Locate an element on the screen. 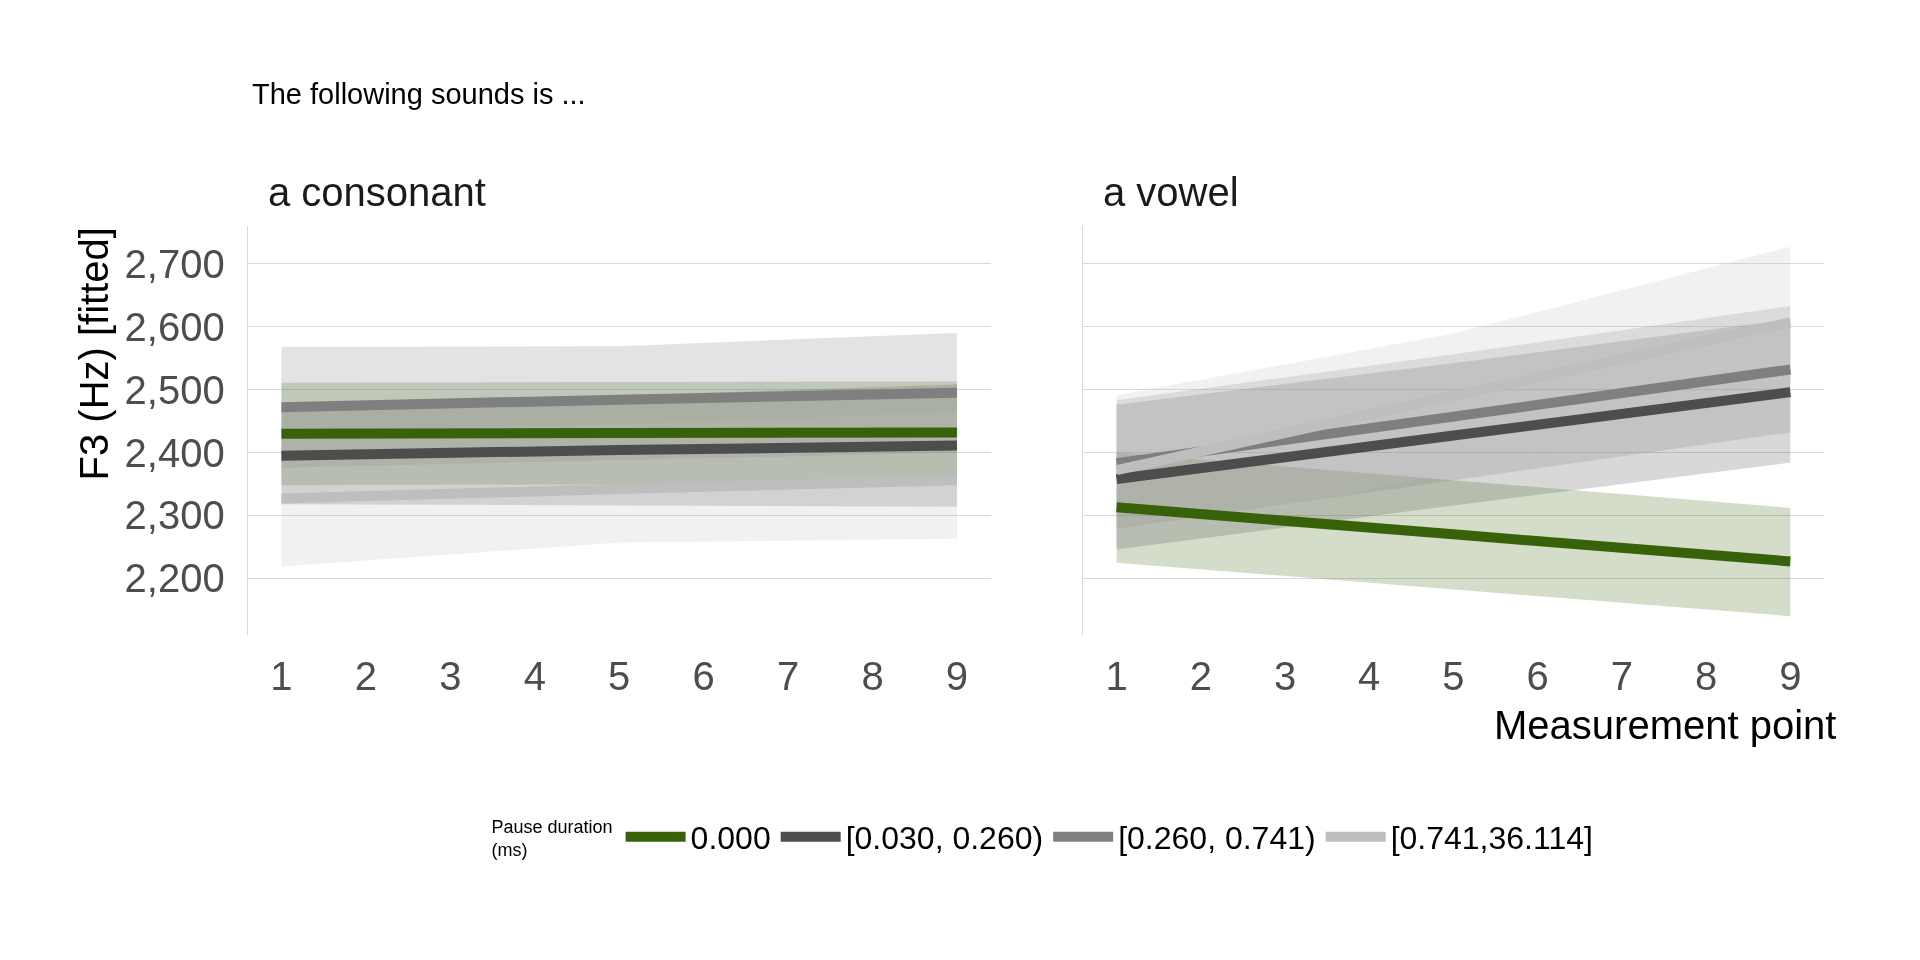 This screenshot has height=960, width=1920. chart-subtitle: a vowel is located at coordinates (1171, 192).